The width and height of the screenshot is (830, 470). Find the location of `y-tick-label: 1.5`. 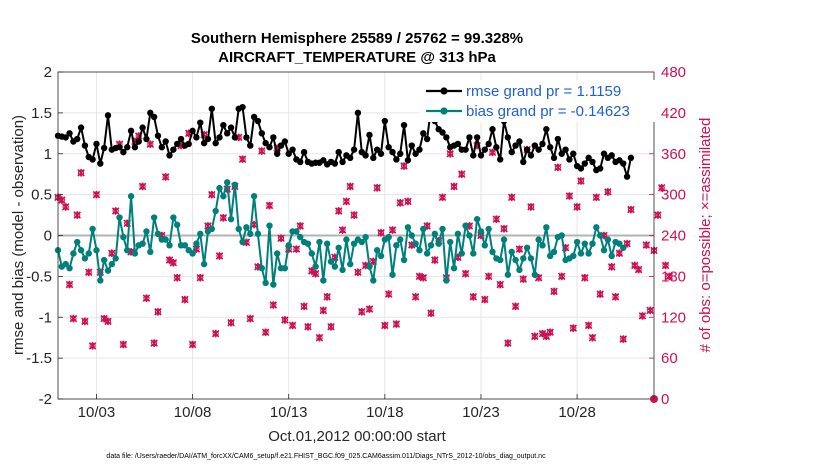

y-tick-label: 1.5 is located at coordinates (41, 113).